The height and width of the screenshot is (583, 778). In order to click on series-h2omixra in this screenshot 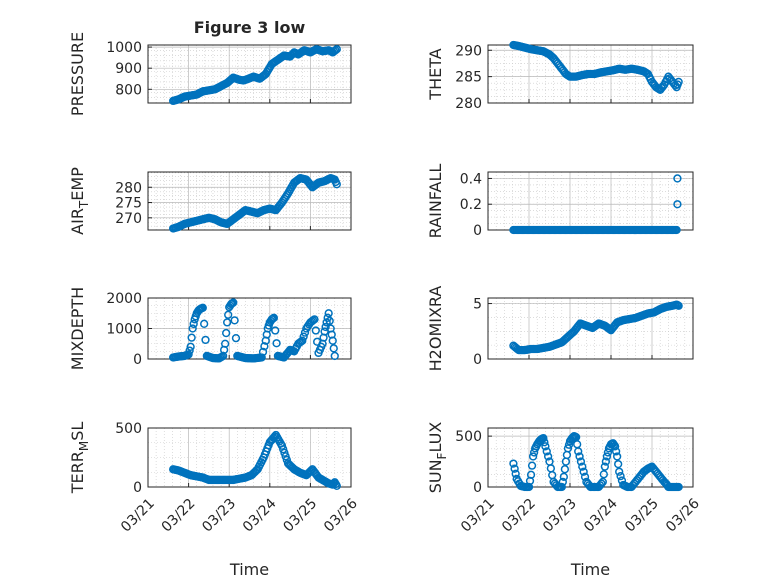, I will do `click(596, 327)`.